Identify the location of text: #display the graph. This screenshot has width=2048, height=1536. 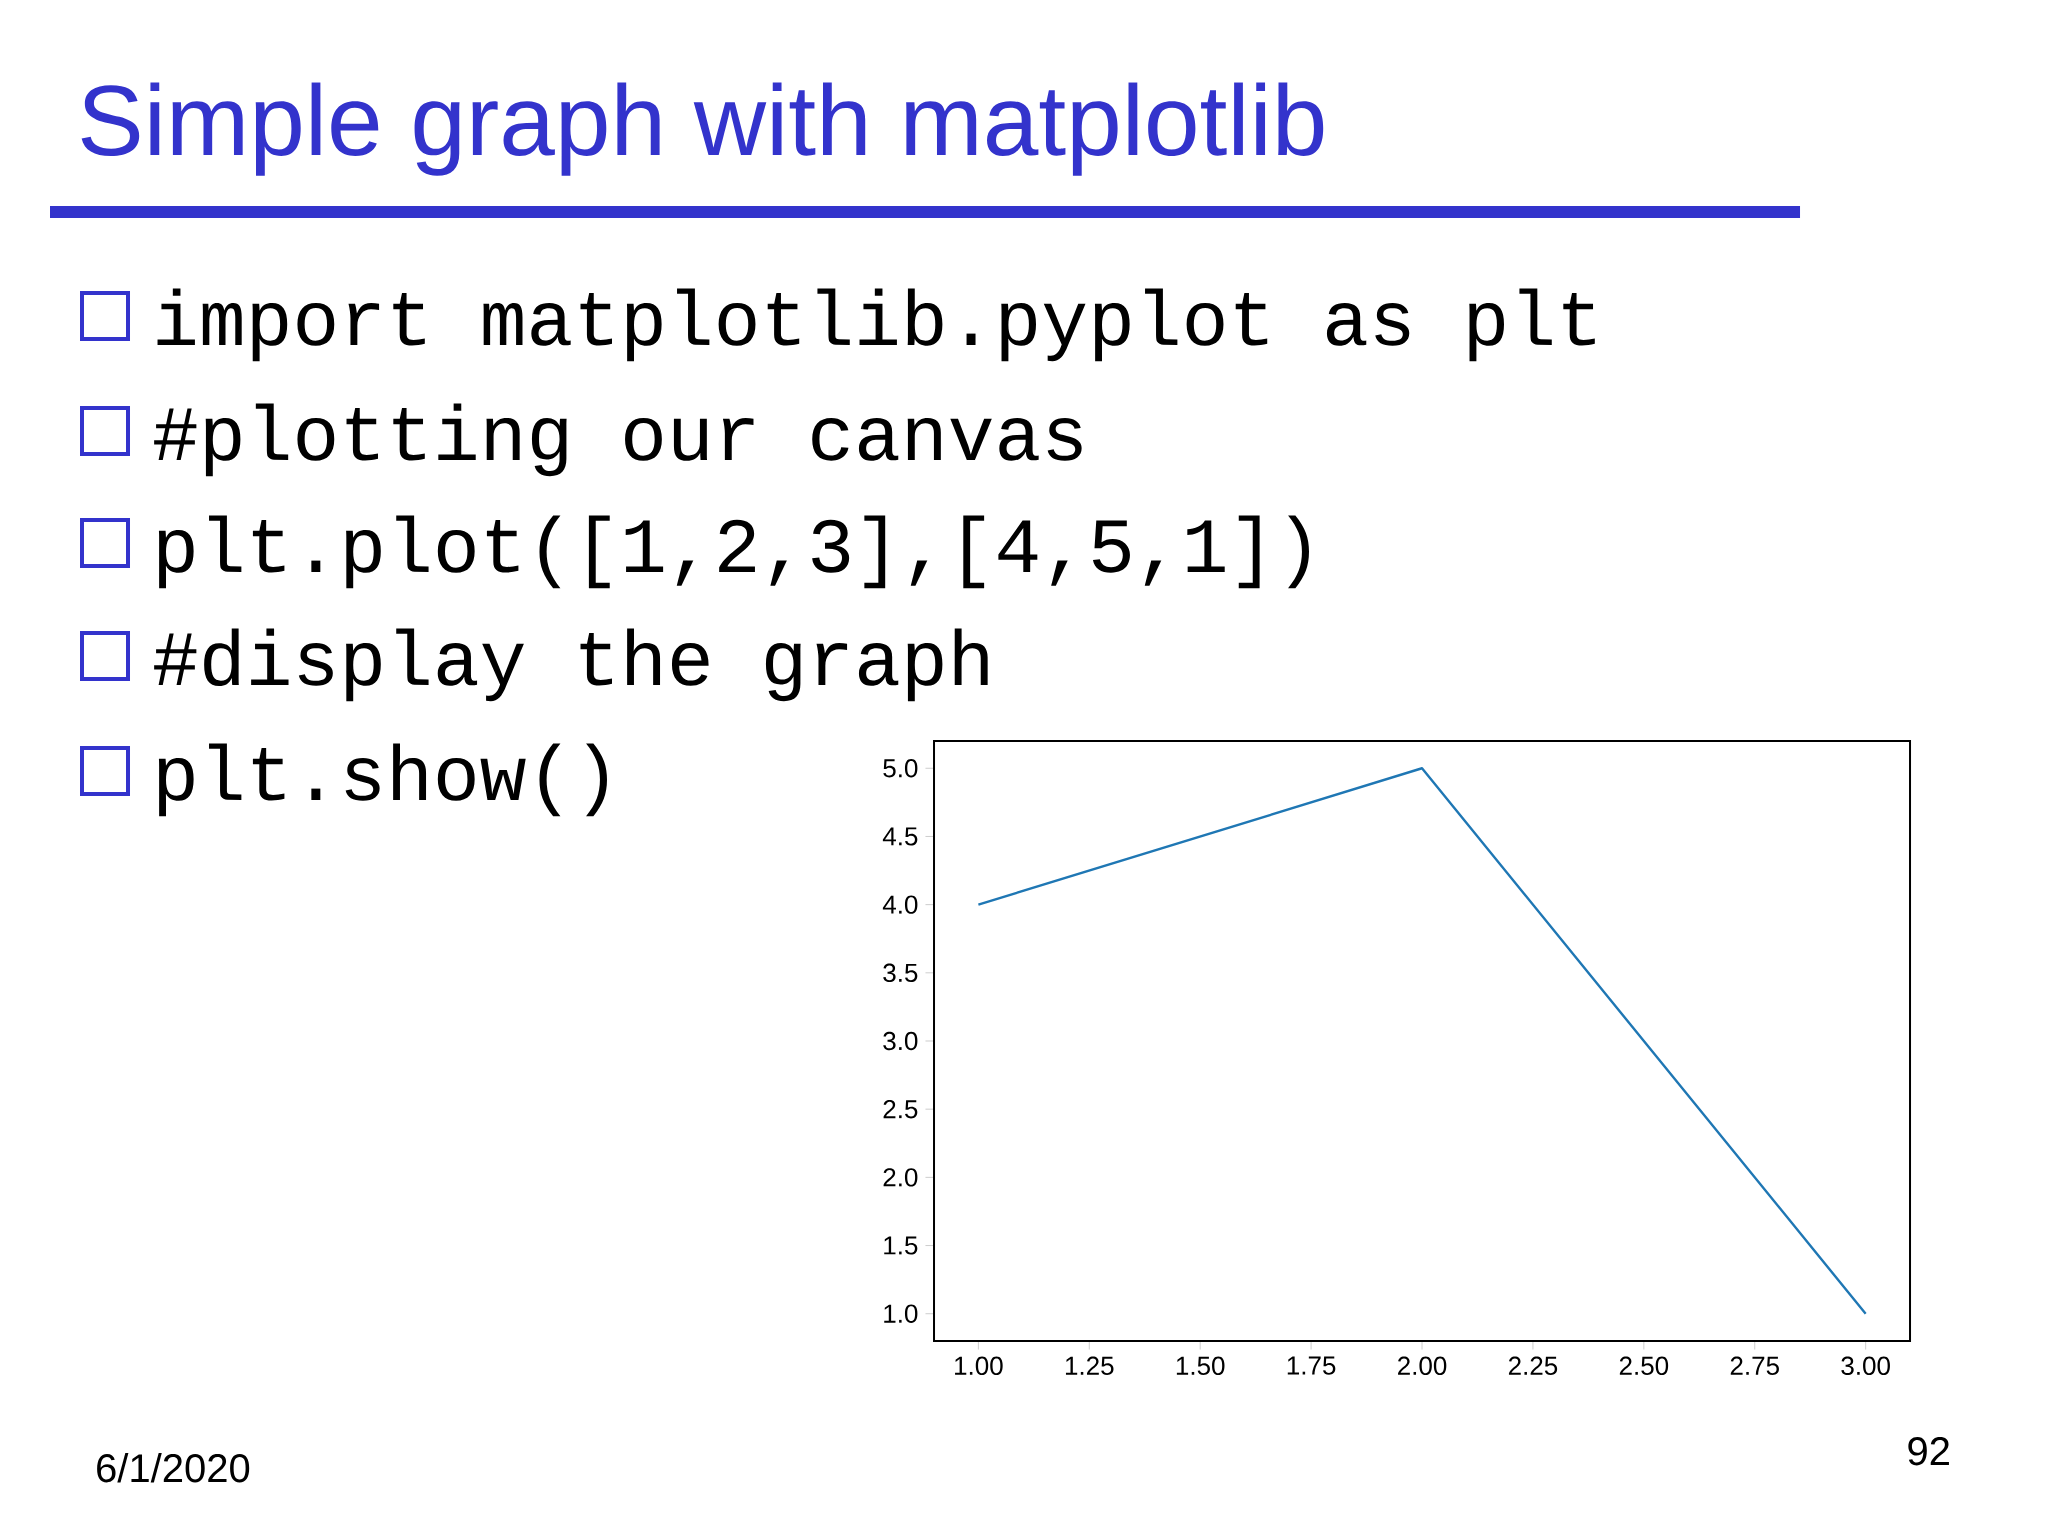
(571, 665).